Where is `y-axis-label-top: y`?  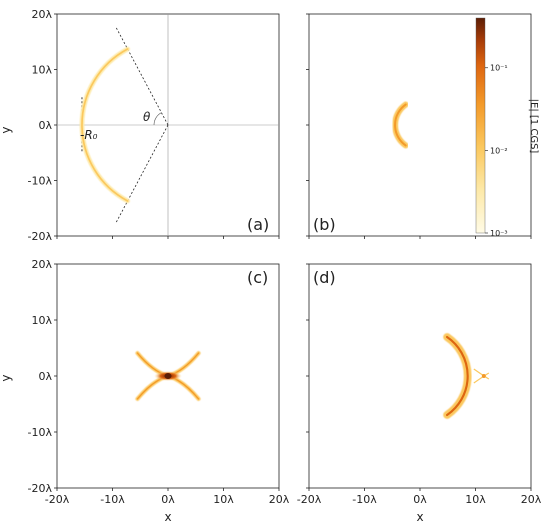
y-axis-label-top: y is located at coordinates (6, 129).